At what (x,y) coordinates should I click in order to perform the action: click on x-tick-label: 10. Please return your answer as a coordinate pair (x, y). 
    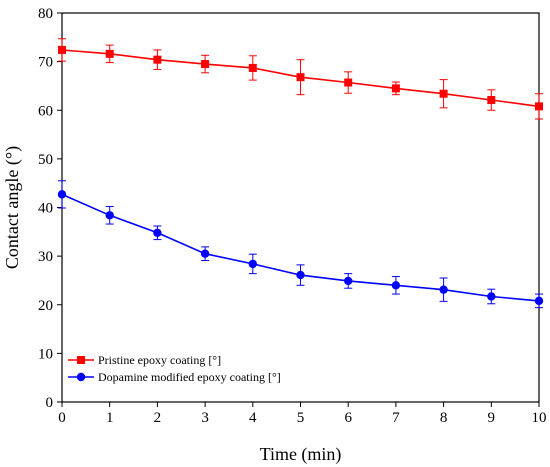
    Looking at the image, I should click on (539, 418).